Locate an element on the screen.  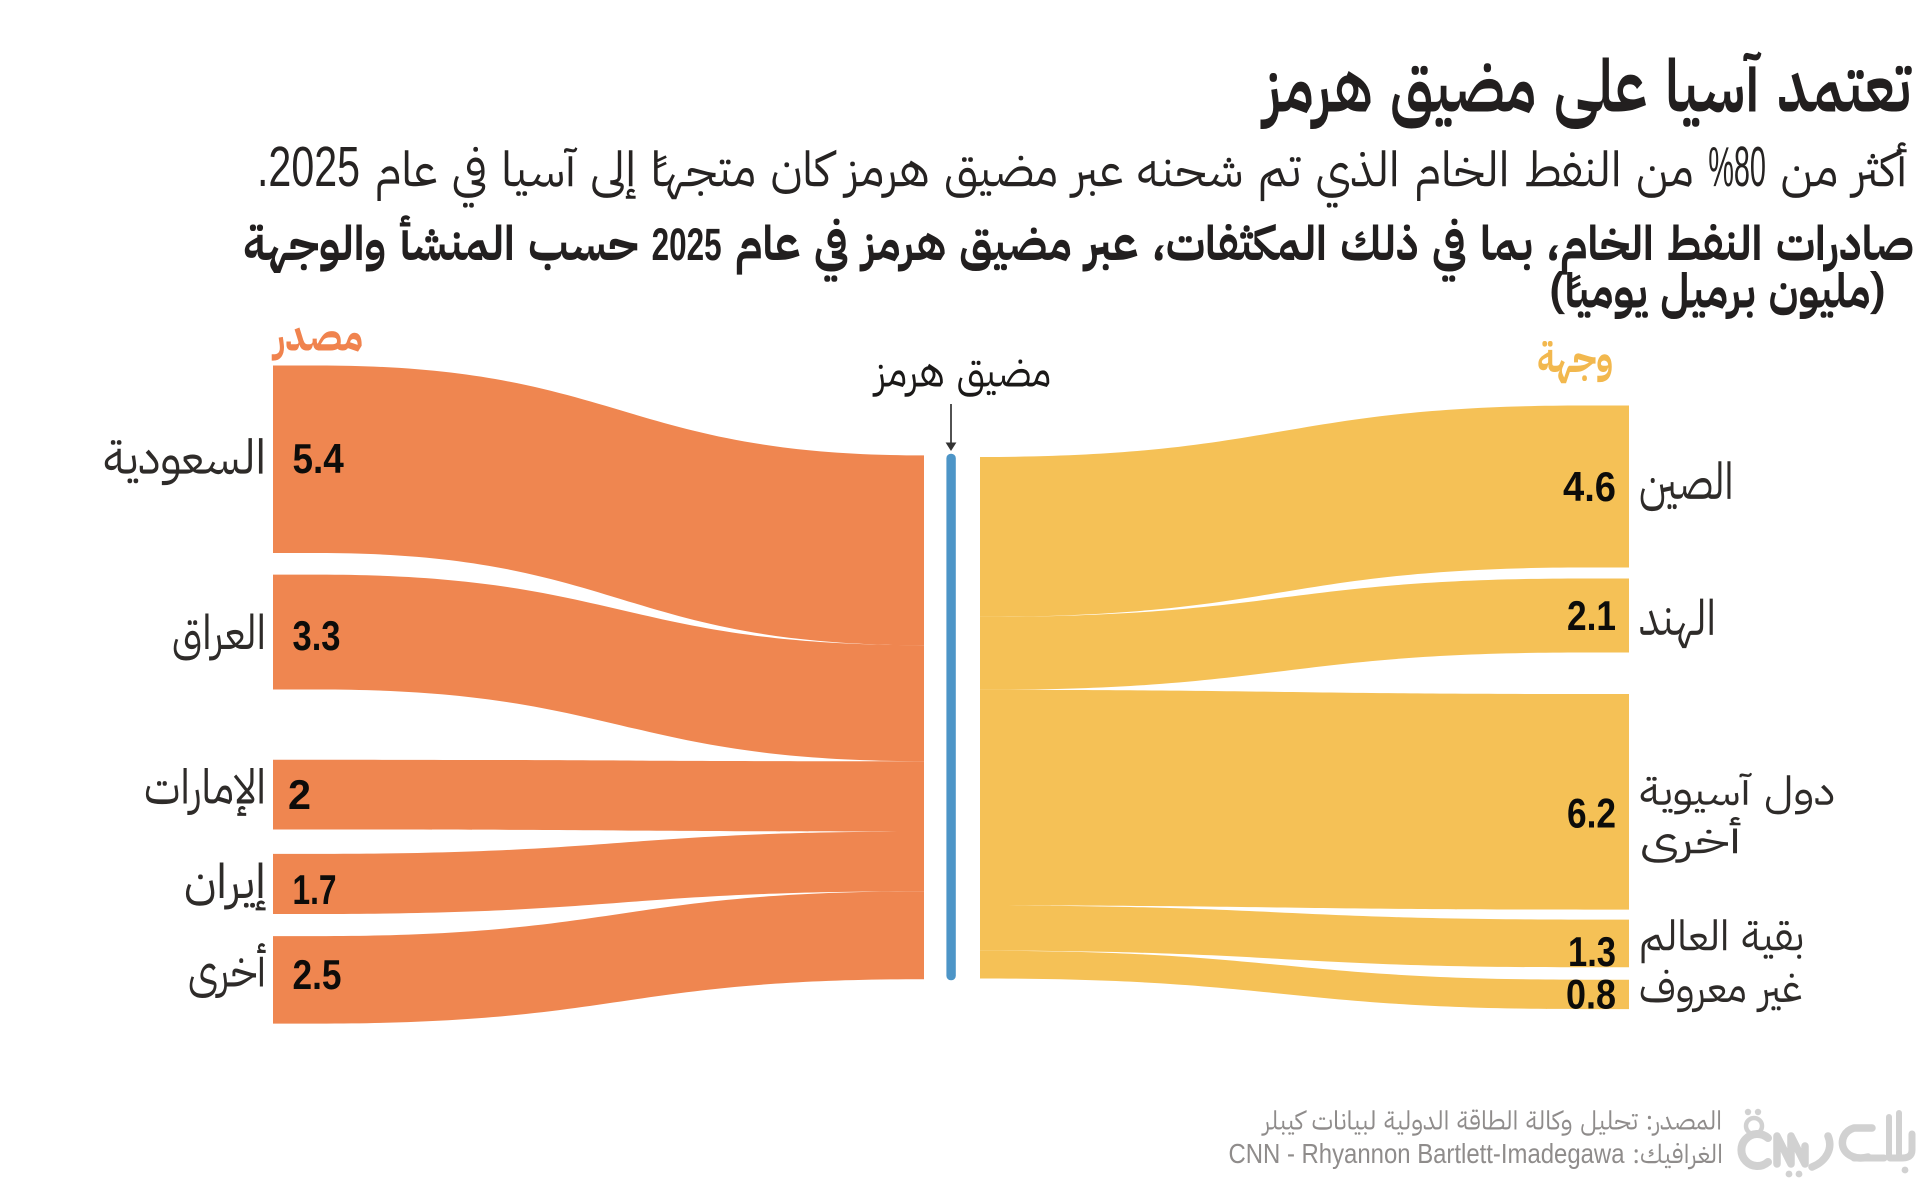
svg-text: 2.1 is located at coordinates (1591, 615).